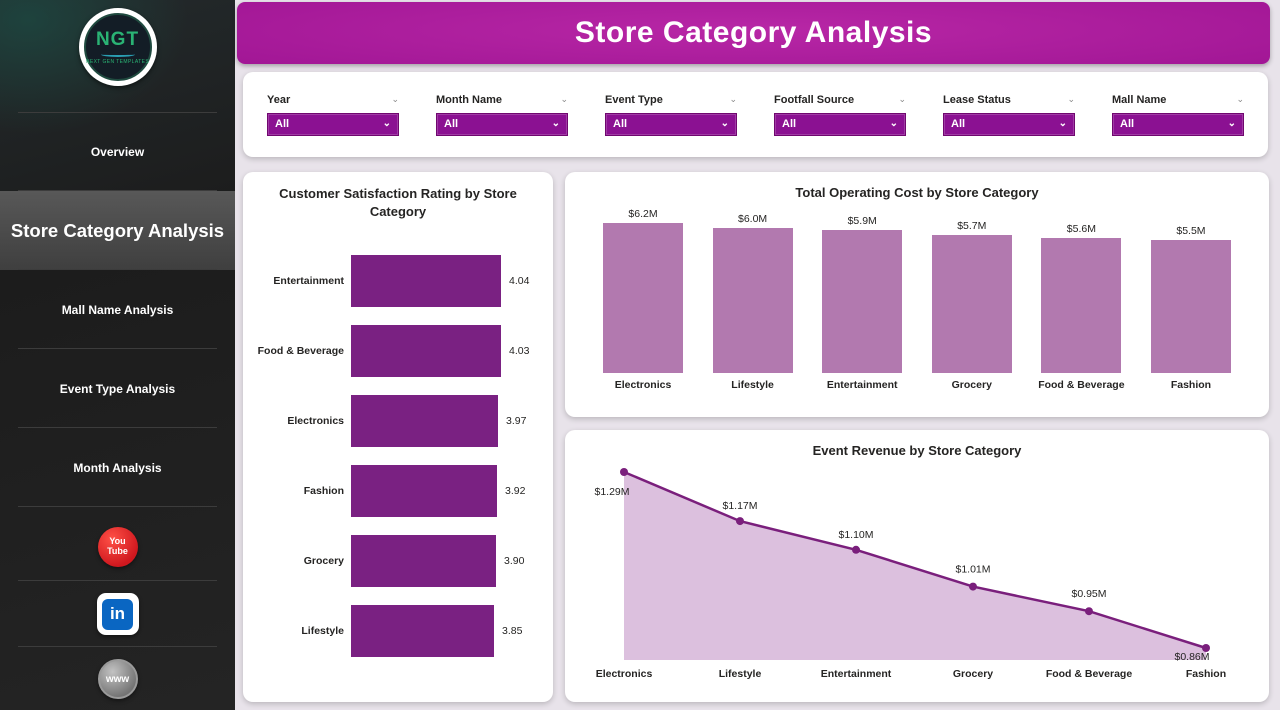  I want to click on sidebar-social: You Tube in www, so click(117, 608).